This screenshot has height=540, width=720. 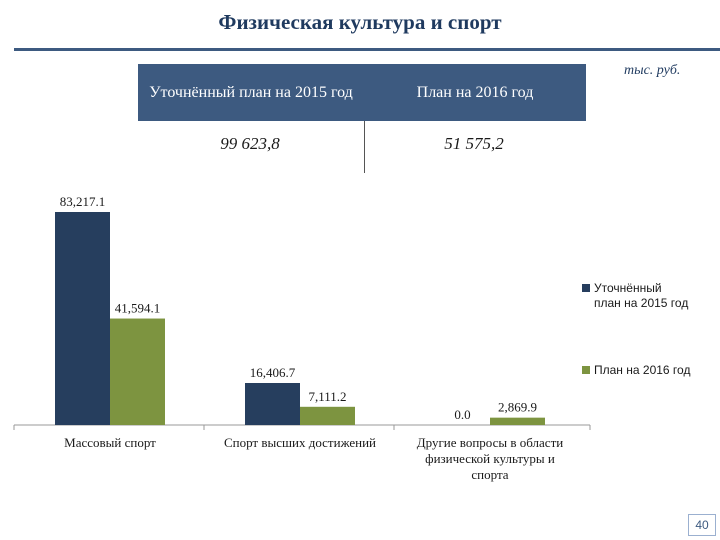 What do you see at coordinates (364, 147) in the screenshot?
I see `table-divider` at bounding box center [364, 147].